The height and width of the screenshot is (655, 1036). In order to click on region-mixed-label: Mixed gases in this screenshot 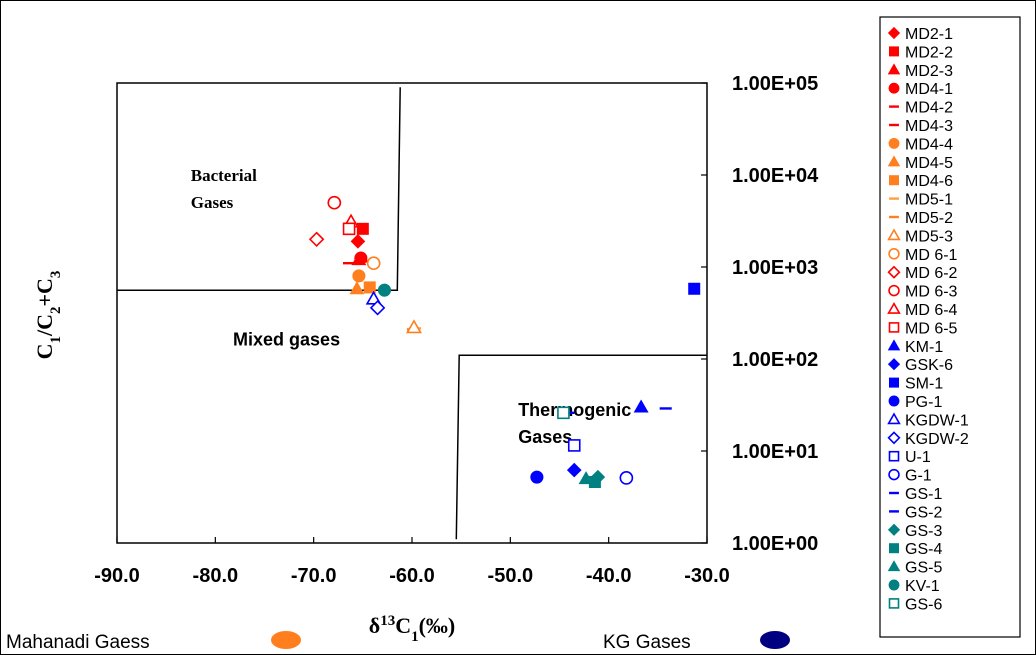, I will do `click(286, 340)`.